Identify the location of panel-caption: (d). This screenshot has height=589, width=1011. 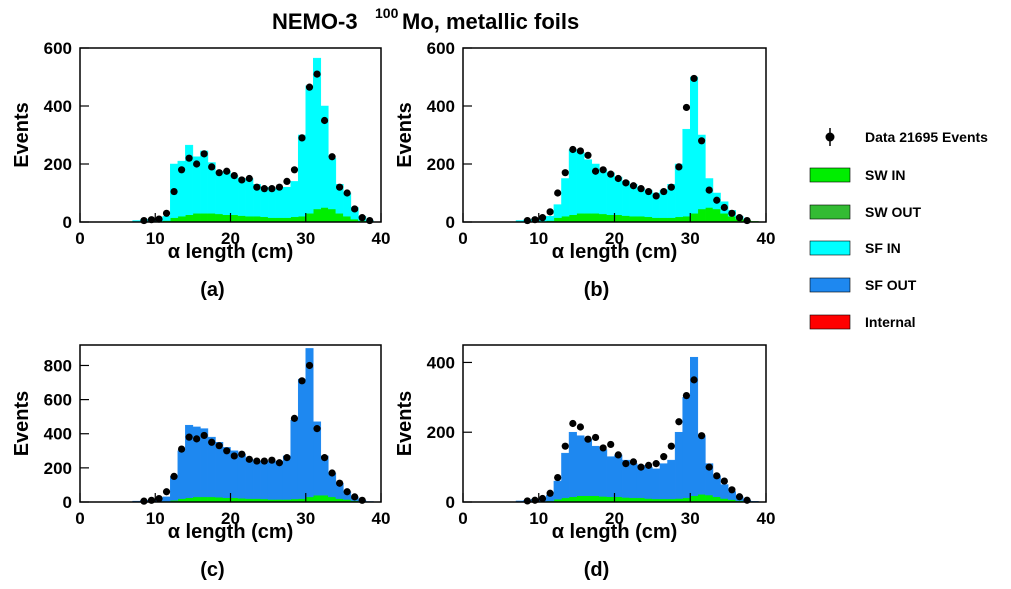
(597, 570).